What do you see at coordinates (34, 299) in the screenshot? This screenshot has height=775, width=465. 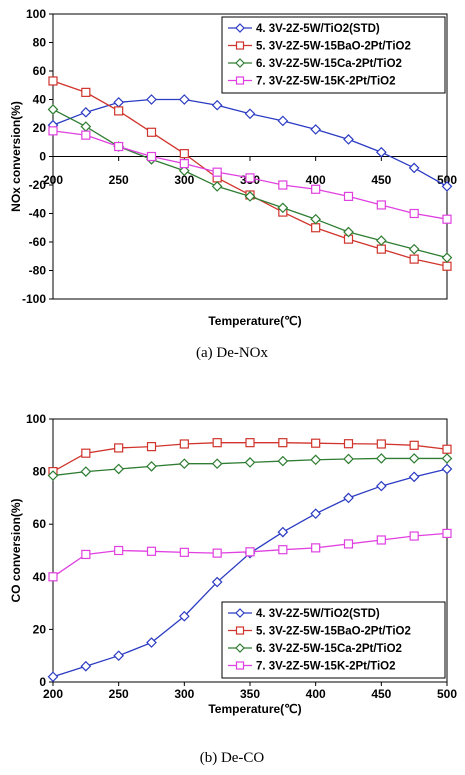 I see `y-tick-label: -100` at bounding box center [34, 299].